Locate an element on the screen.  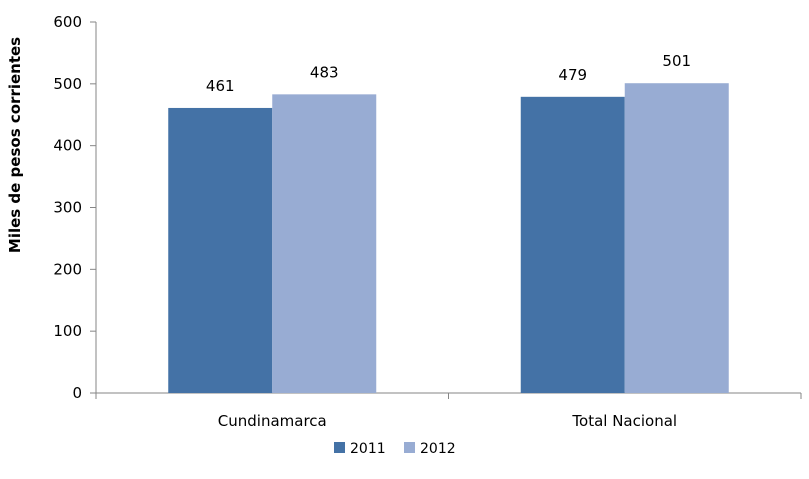
y-tick-label: 300 is located at coordinates (67, 208).